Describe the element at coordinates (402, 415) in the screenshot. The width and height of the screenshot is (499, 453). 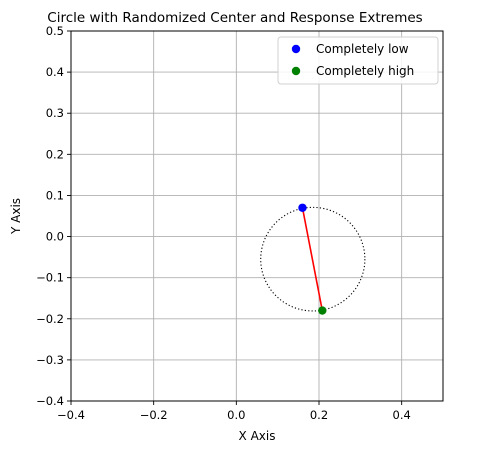
I see `x-tick-label: 0.4` at that location.